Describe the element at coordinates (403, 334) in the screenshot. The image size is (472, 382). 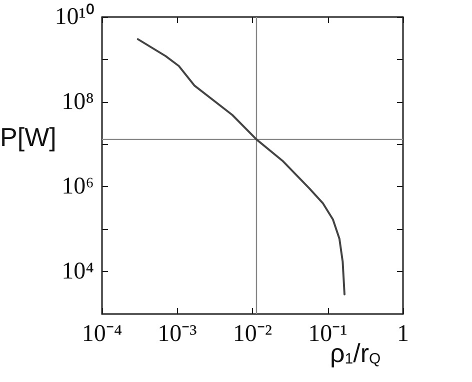
I see `x-tick-label: 1` at that location.